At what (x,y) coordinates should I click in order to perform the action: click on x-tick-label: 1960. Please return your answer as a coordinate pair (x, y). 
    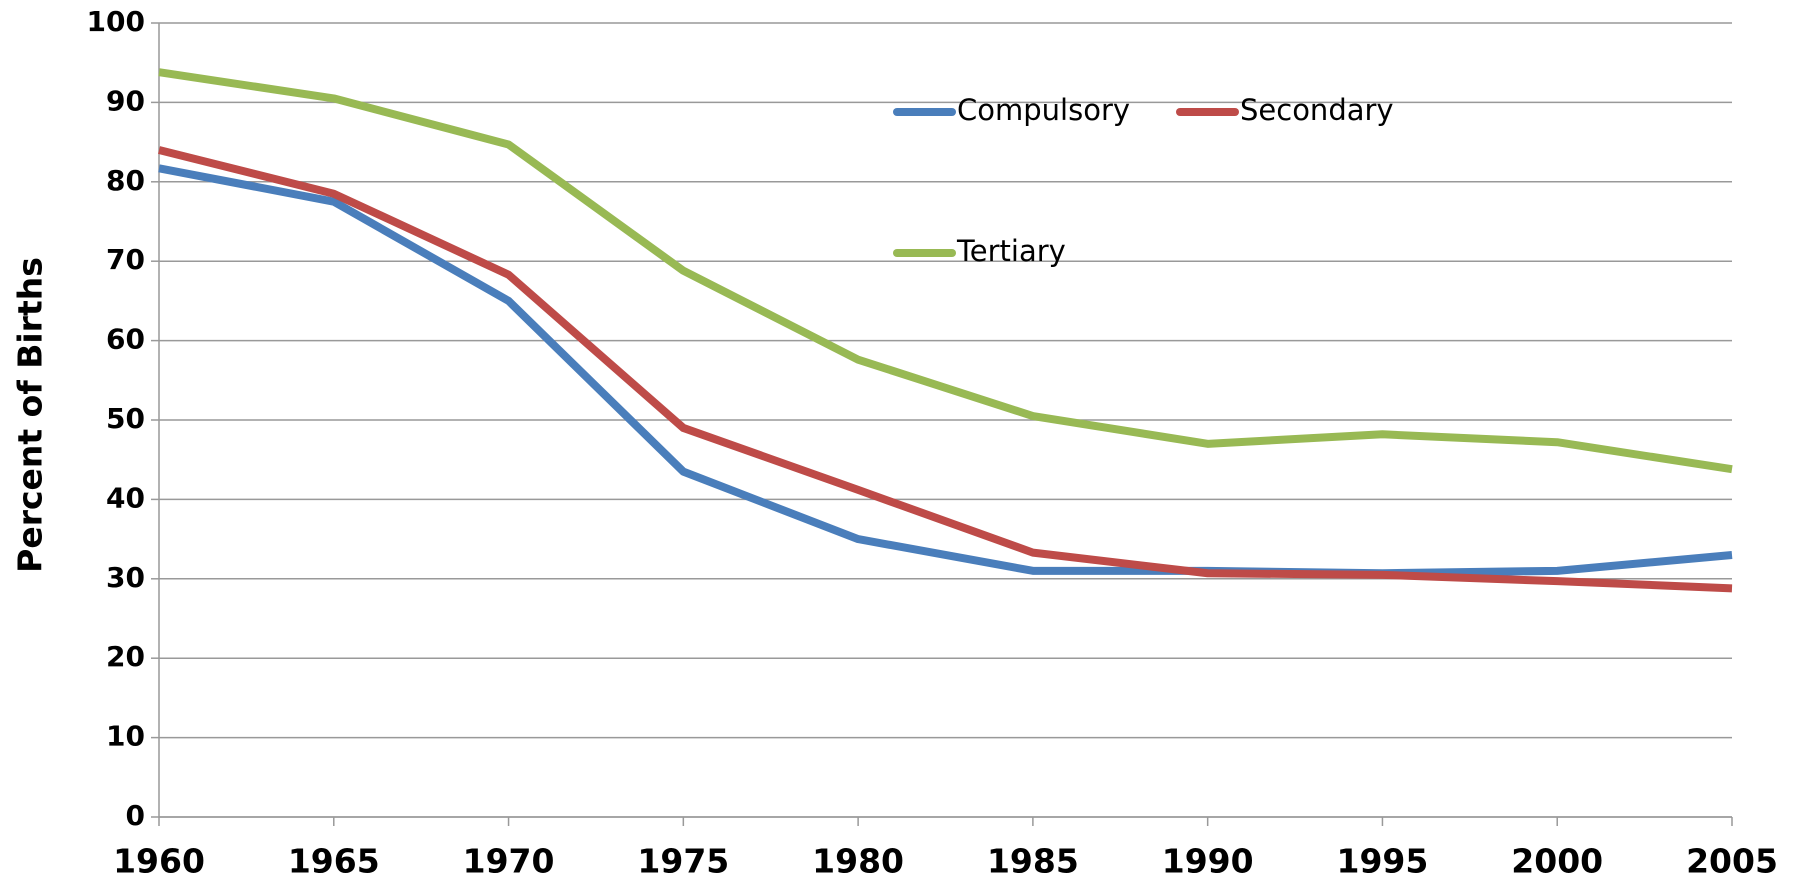
    Looking at the image, I should click on (159, 861).